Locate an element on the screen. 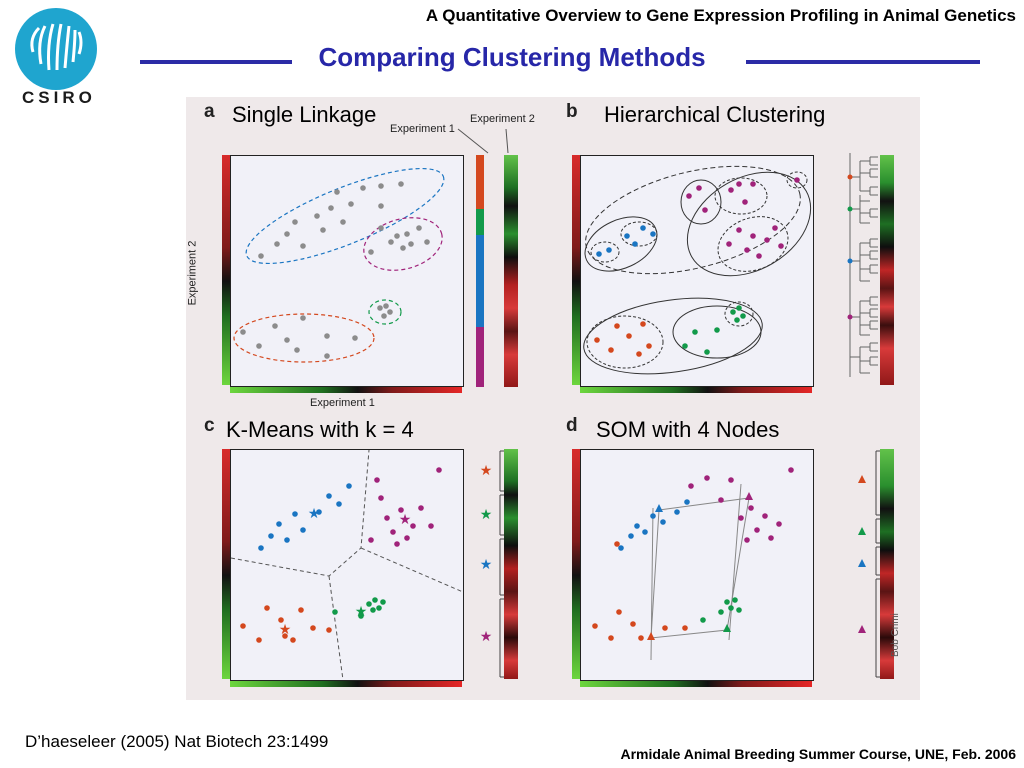  panel-d-heatmap is located at coordinates (887, 564).